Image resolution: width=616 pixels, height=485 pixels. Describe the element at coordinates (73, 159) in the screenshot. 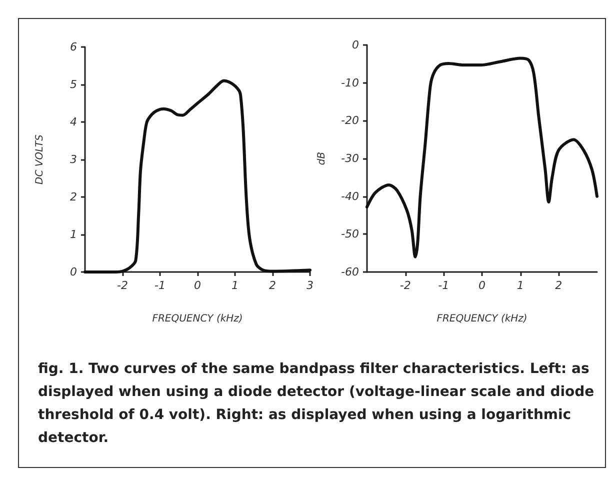

I see `y-tick-label: 3` at that location.